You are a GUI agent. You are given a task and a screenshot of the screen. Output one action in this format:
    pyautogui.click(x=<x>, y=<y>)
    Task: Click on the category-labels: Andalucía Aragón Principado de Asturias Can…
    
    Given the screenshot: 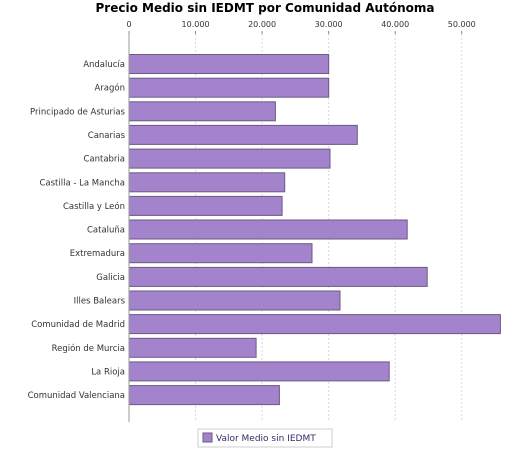 What is the action you would take?
    pyautogui.click(x=77, y=230)
    